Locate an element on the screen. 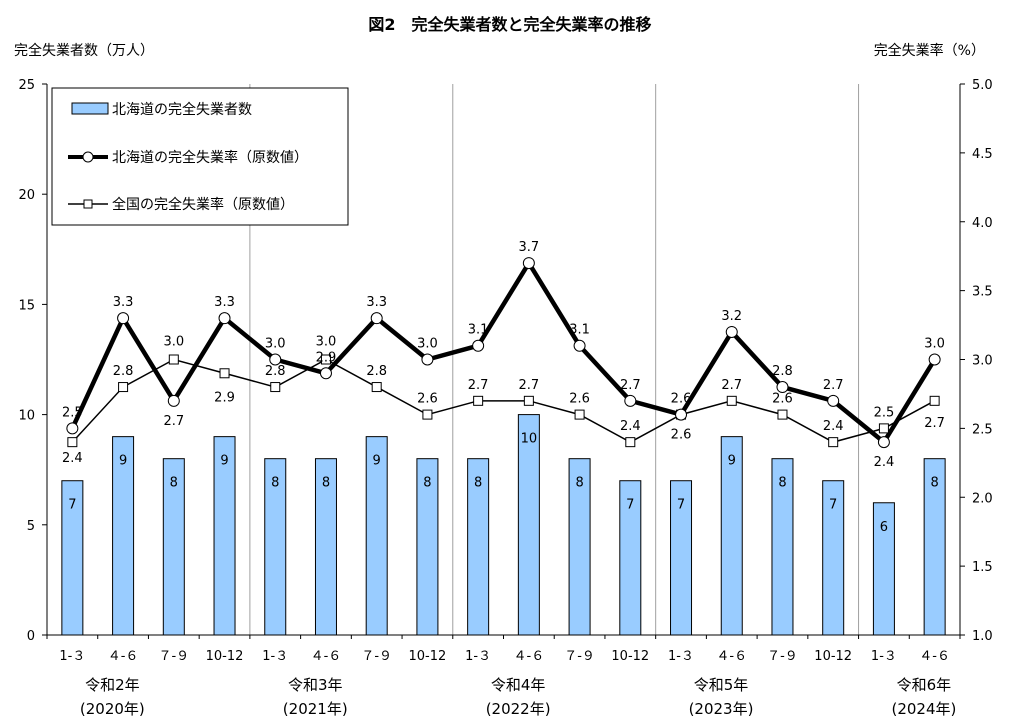 The image size is (1012, 727). national-rate-line is located at coordinates (503, 401).